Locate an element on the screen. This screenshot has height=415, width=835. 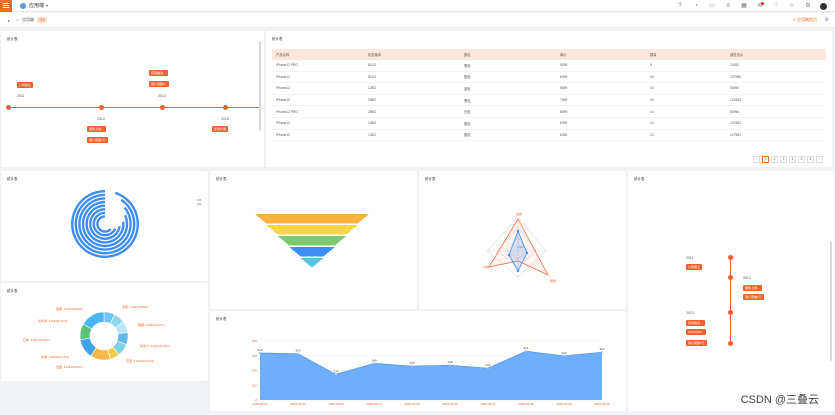
table-row: iPhone12 PRO 256G 白色 8099 10 80990 is located at coordinates (549, 112).